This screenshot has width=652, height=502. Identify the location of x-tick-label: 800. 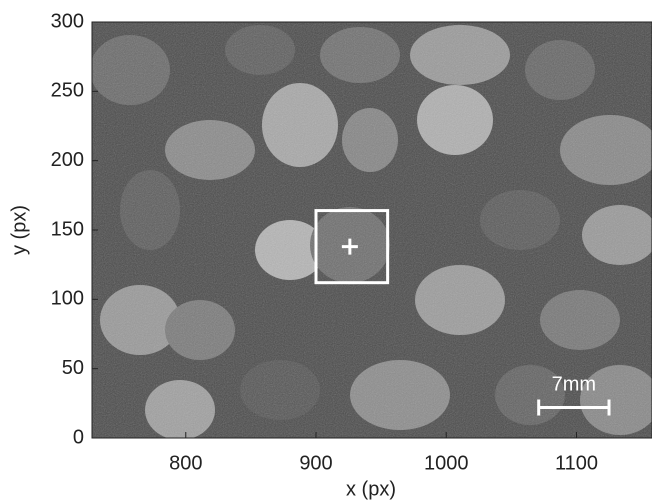
(185, 463).